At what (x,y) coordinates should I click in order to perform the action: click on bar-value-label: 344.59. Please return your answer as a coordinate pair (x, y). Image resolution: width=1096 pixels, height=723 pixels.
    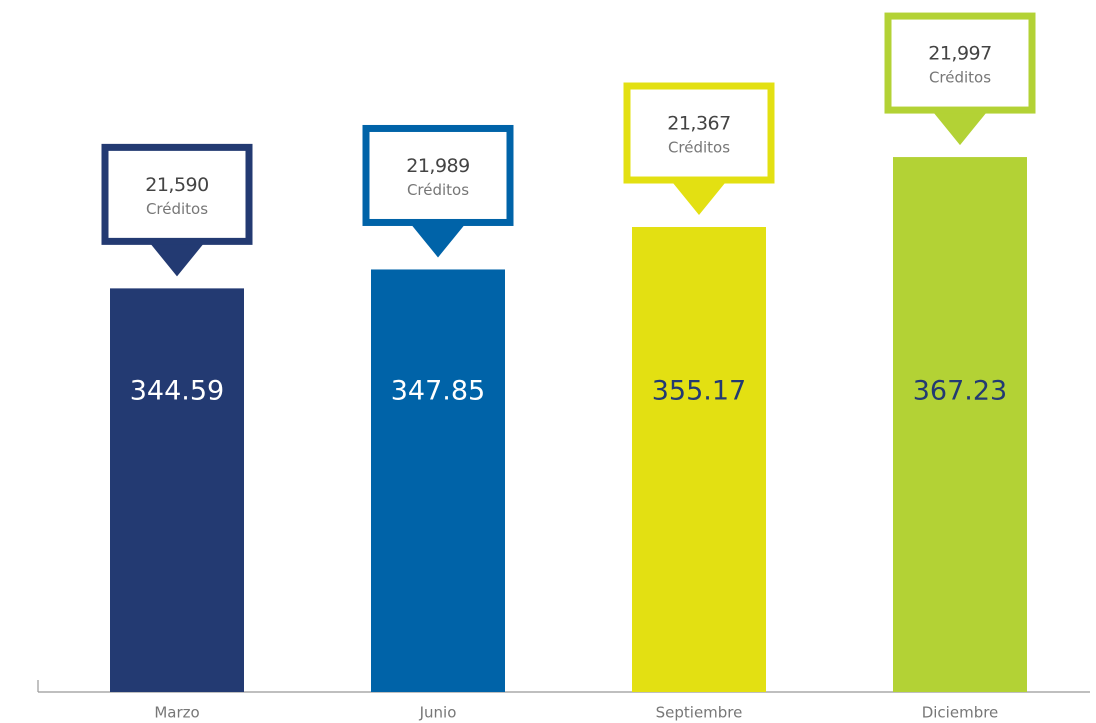
    Looking at the image, I should click on (177, 391).